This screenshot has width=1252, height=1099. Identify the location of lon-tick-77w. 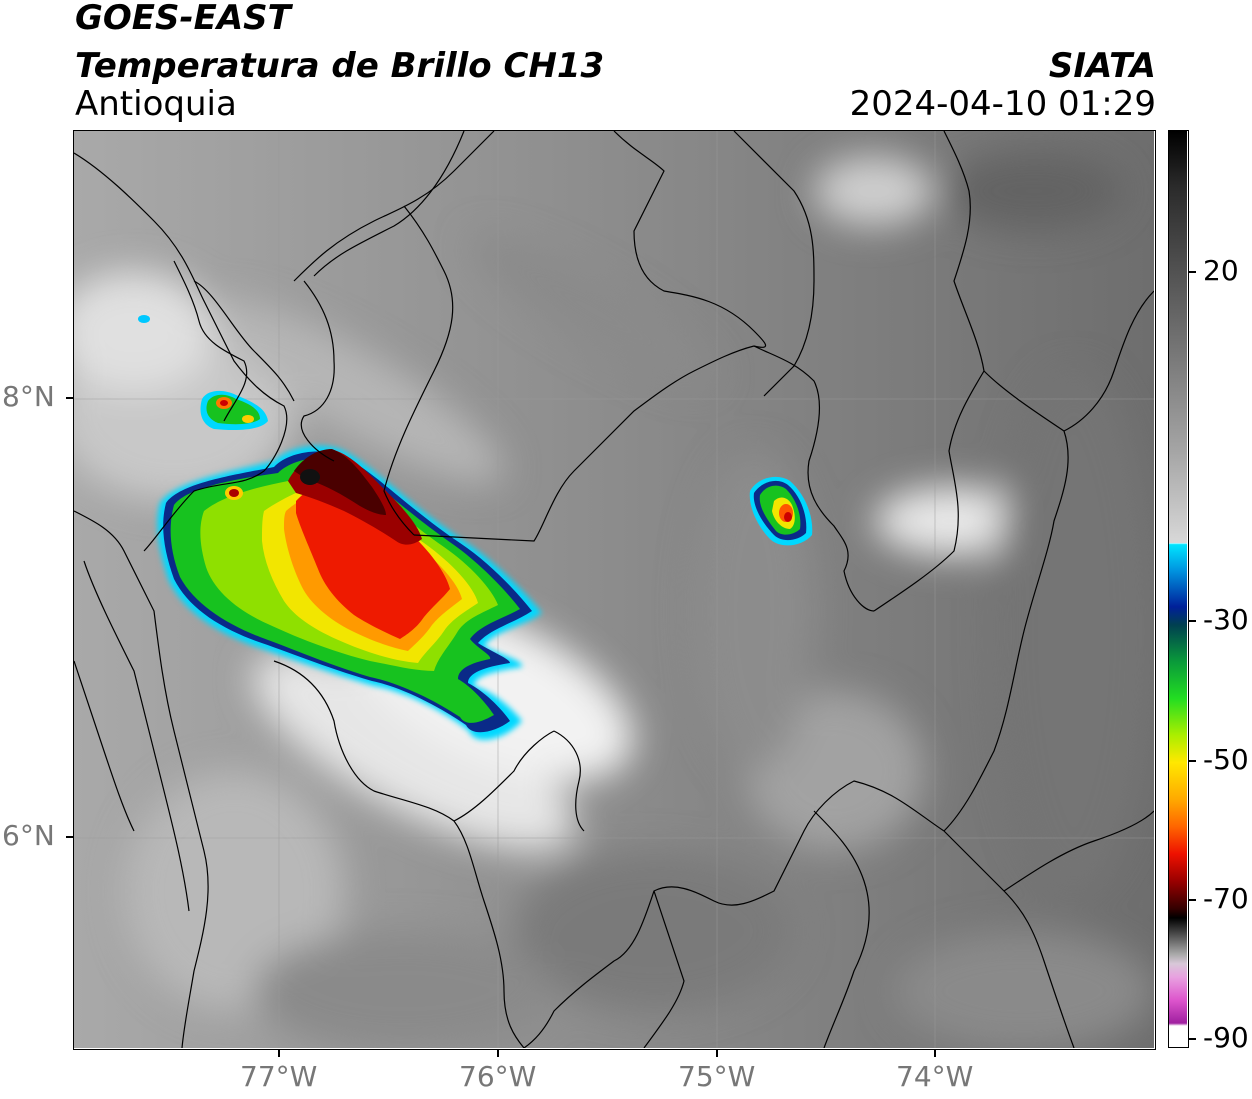
(279, 1053).